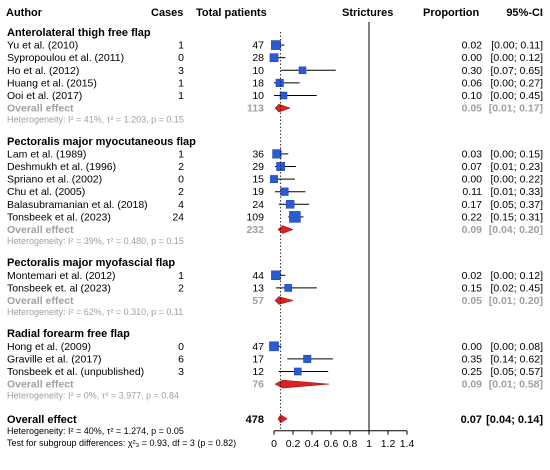  Describe the element at coordinates (43, 71) in the screenshot. I see `study-author: Ho et al. (2012)` at that location.